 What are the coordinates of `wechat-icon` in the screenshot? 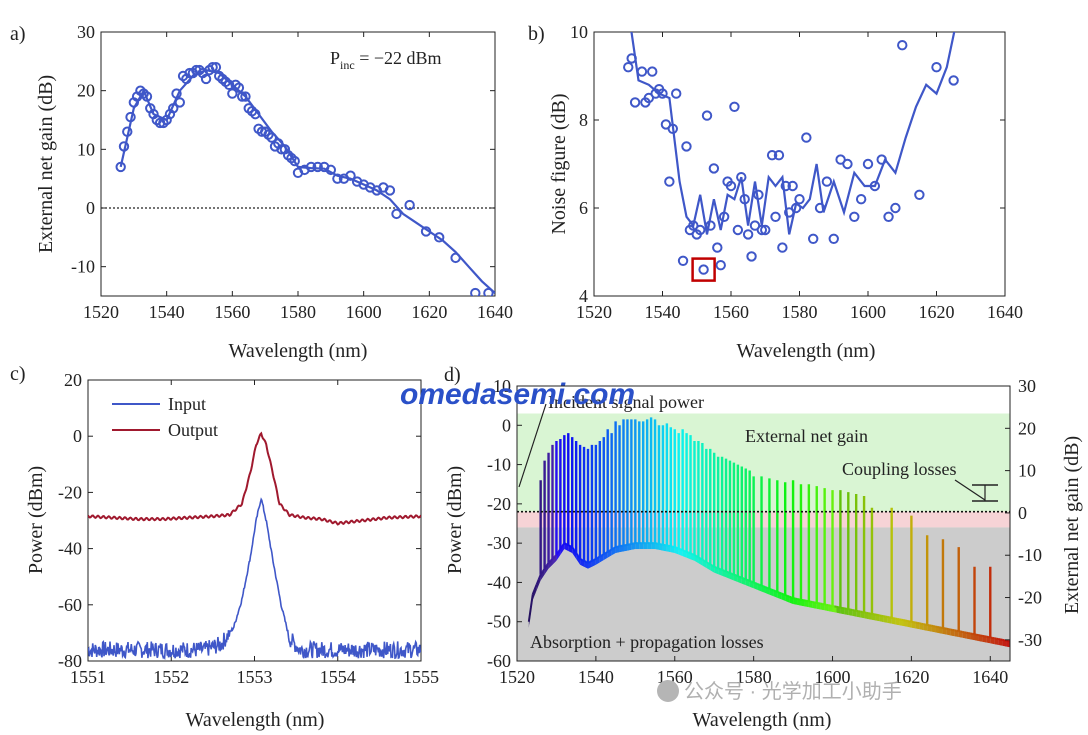 It's located at (668, 691).